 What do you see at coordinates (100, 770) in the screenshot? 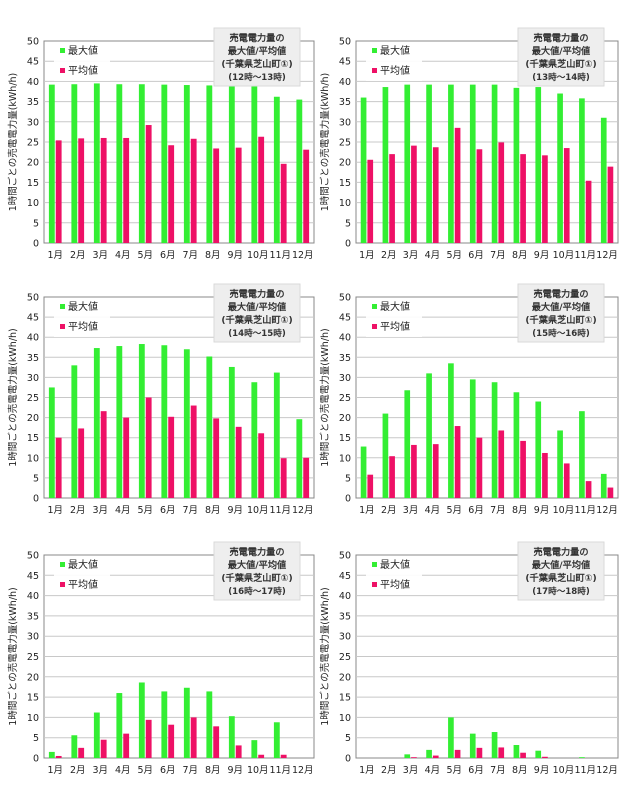
I see `x-tick-label: 3月` at bounding box center [100, 770].